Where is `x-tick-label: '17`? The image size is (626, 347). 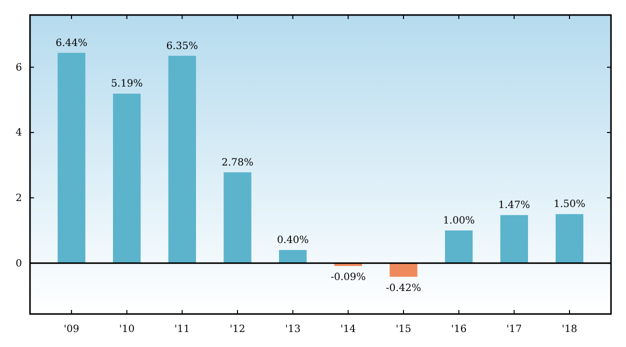
x-tick-label: '17 is located at coordinates (514, 329).